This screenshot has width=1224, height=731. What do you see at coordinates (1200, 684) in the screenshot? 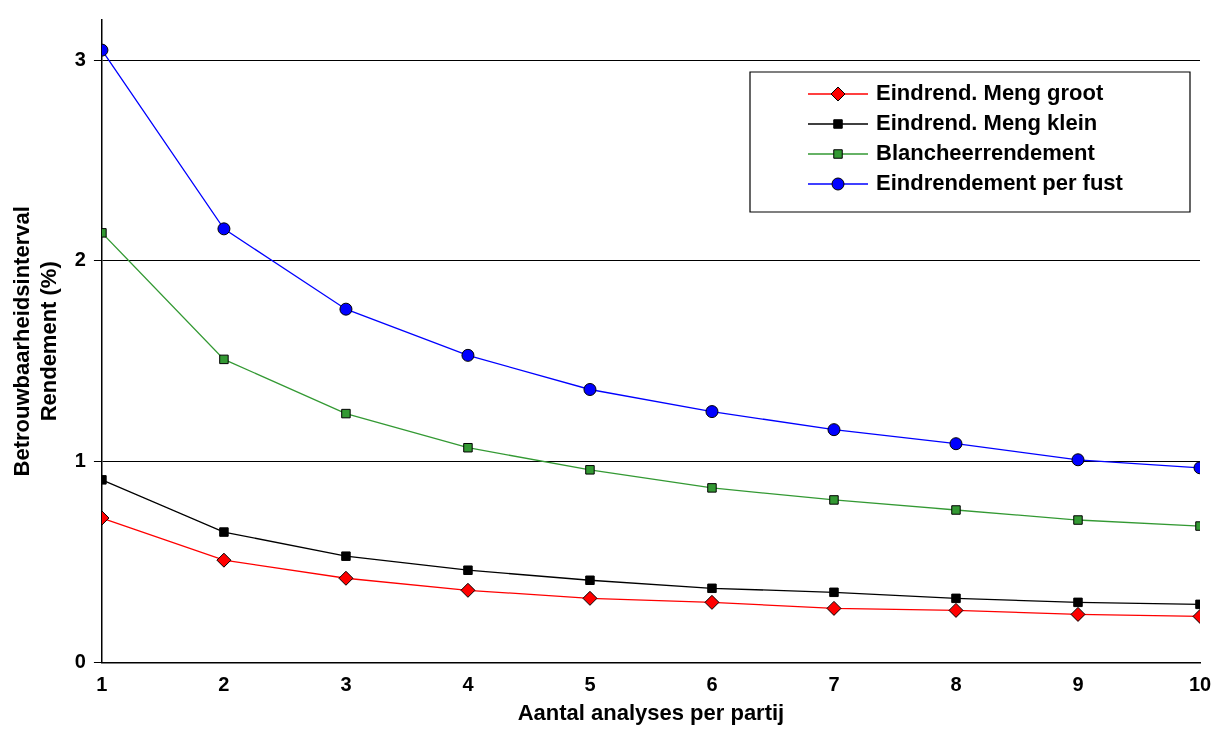
I see `x-tick-label: 10` at bounding box center [1200, 684].